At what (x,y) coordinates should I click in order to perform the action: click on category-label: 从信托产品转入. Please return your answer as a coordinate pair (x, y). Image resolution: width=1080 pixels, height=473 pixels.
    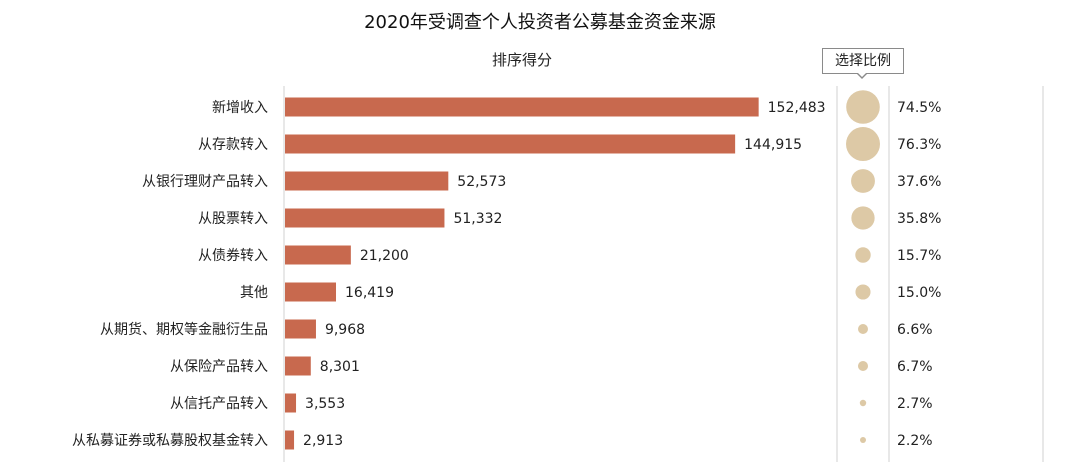
    Looking at the image, I should click on (219, 404).